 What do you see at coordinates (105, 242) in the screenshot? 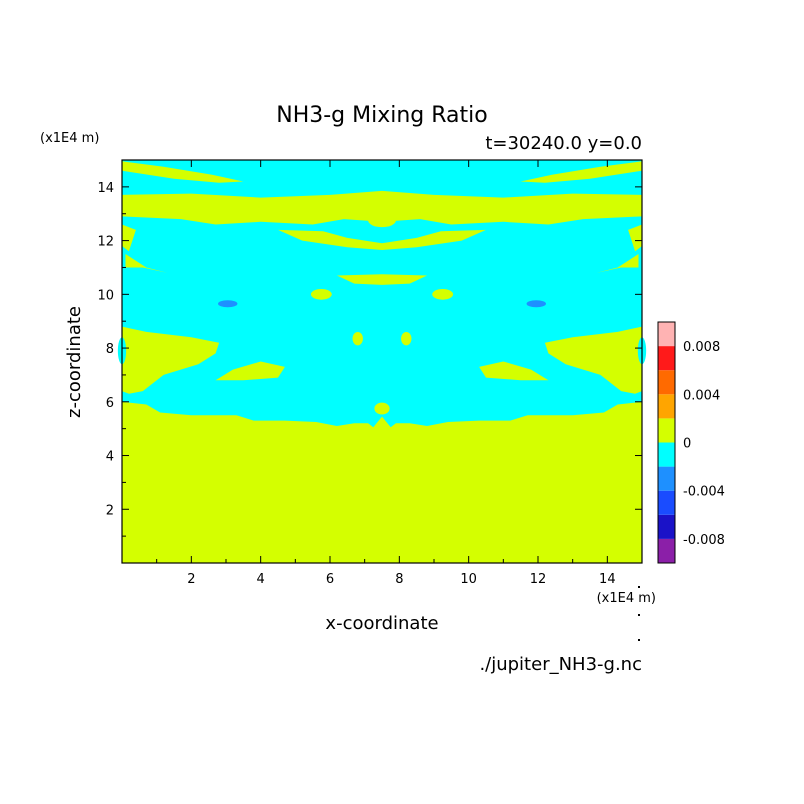
I see `y-tick-label: 12` at bounding box center [105, 242].